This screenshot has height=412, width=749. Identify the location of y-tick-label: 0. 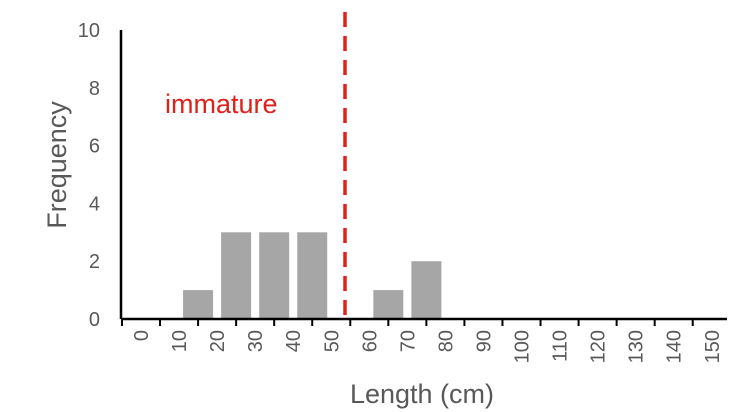
(94, 320).